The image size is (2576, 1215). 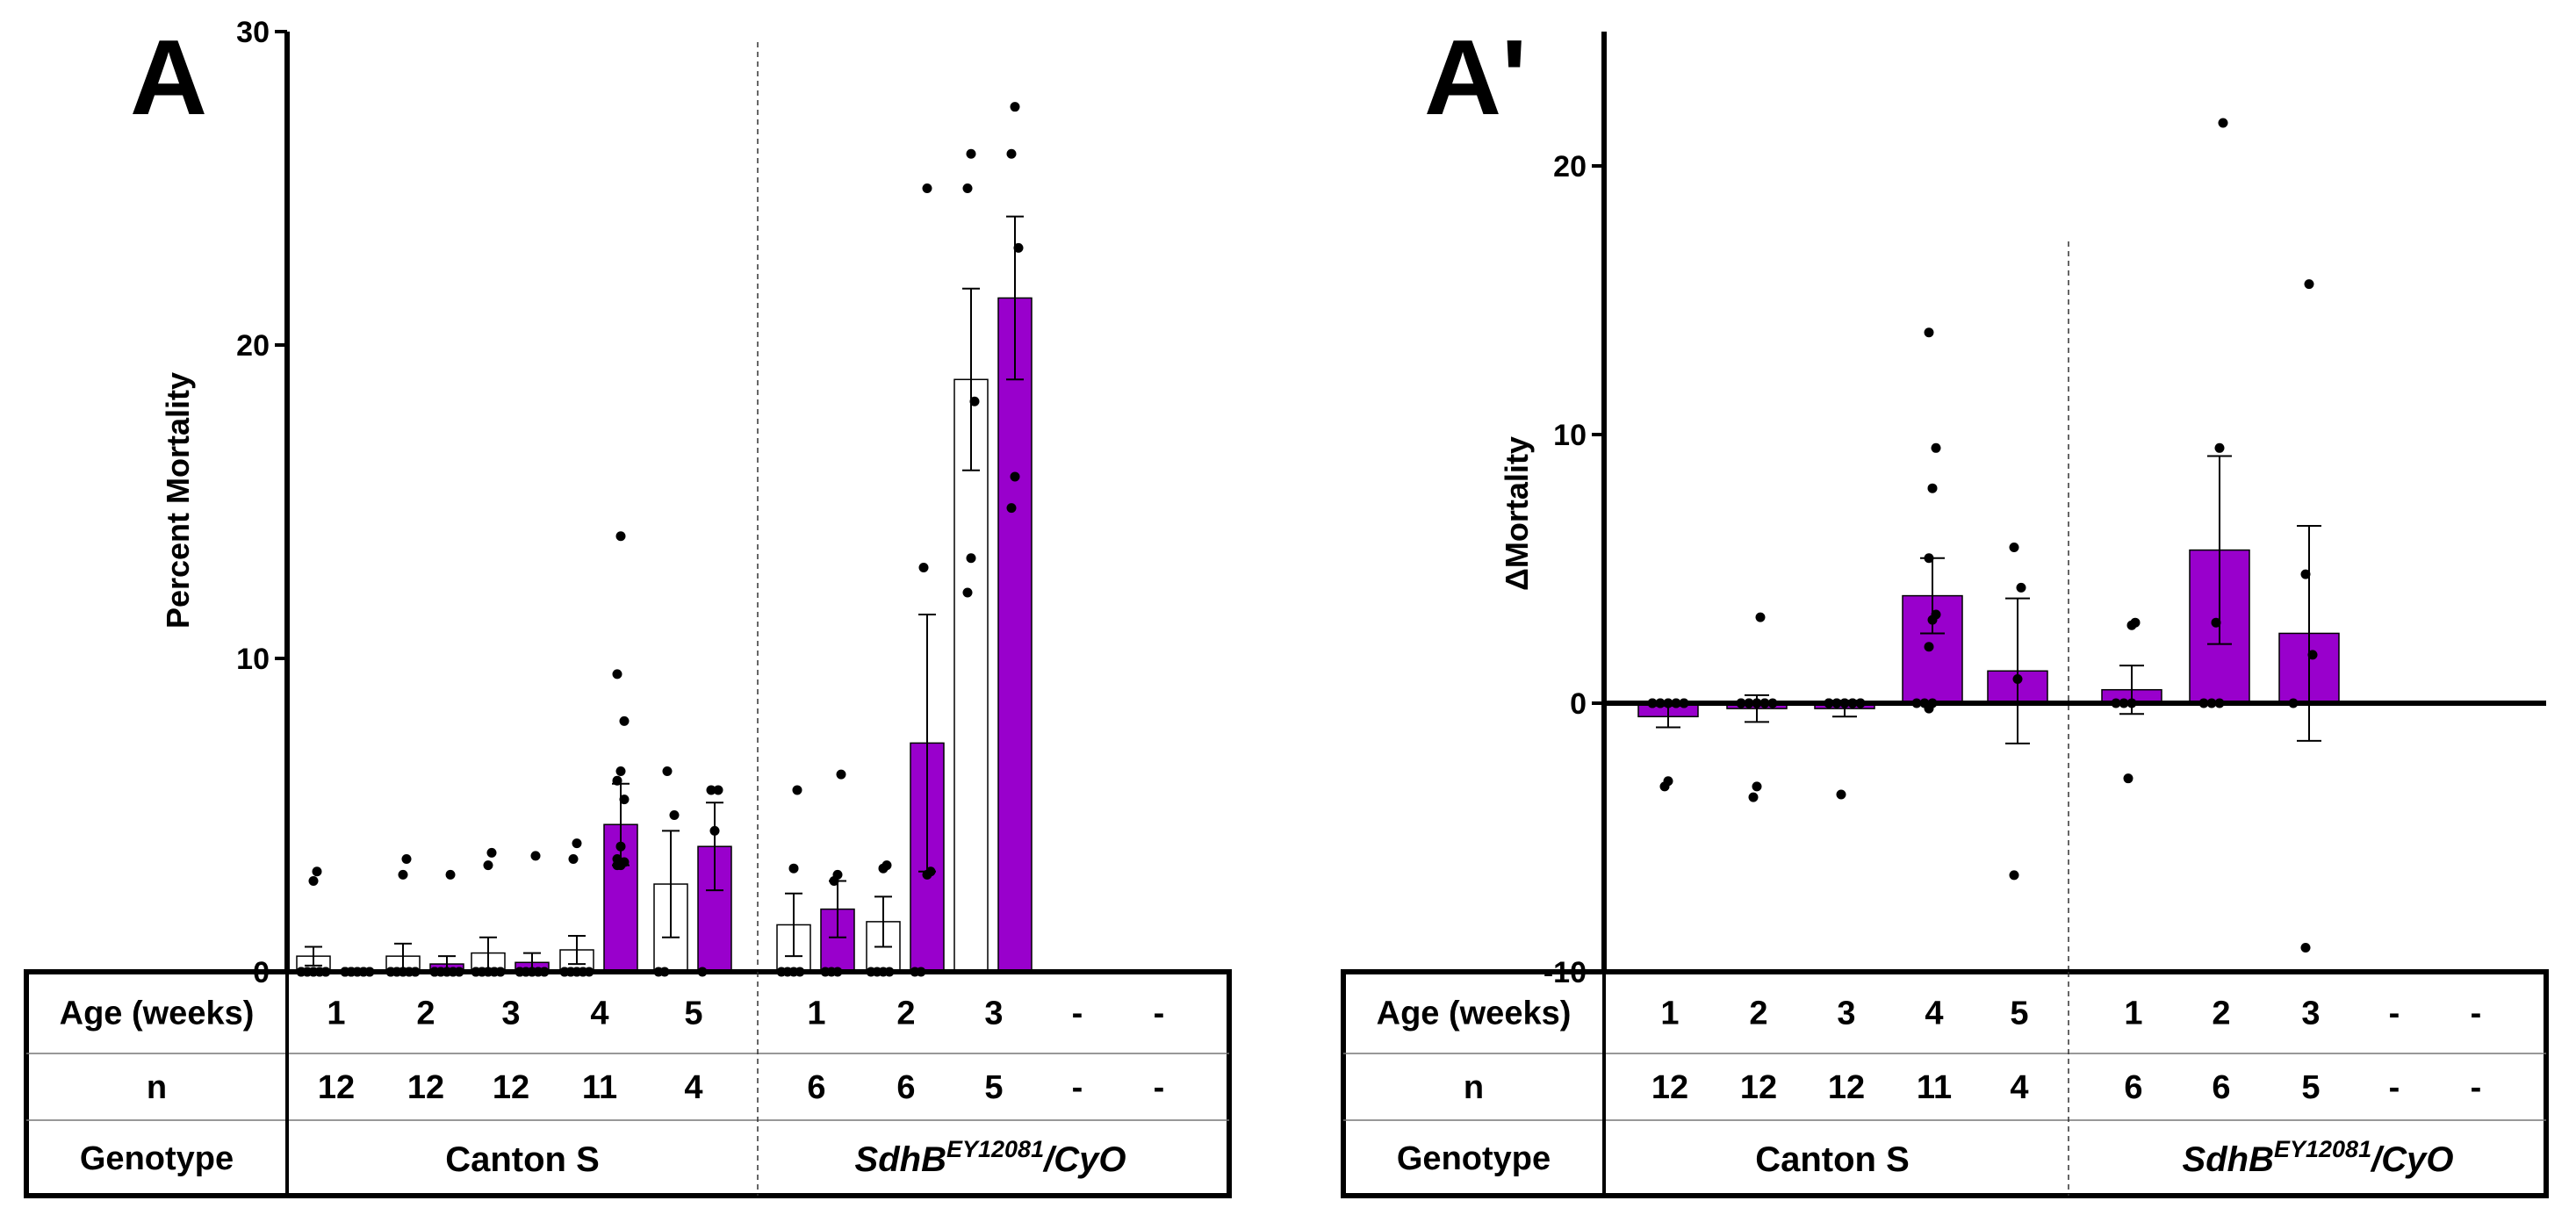 I want to click on y-tick-label: 0, so click(x=1578, y=704).